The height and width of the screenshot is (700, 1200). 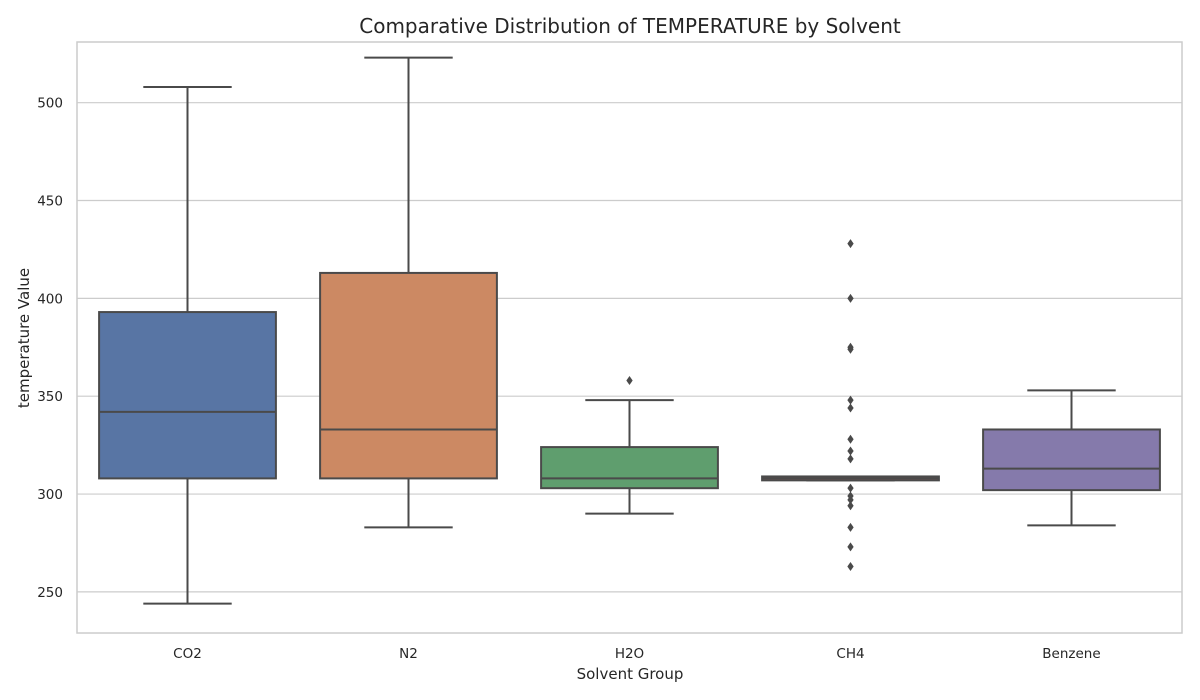 I want to click on box-ch4, so click(x=850, y=405).